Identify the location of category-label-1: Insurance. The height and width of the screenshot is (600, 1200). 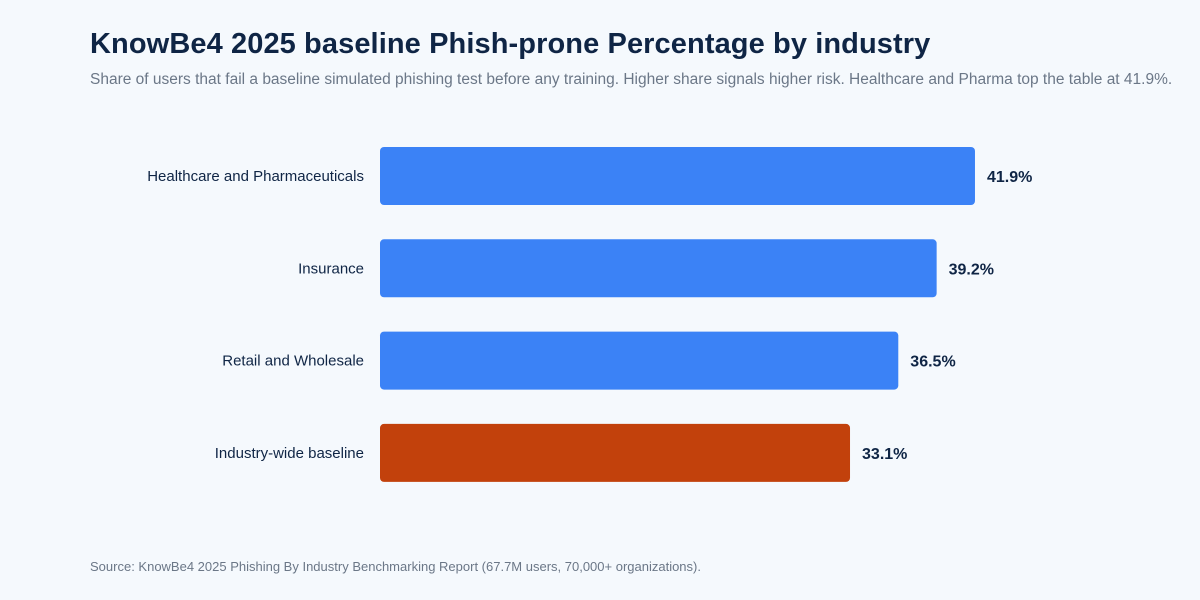
(331, 268).